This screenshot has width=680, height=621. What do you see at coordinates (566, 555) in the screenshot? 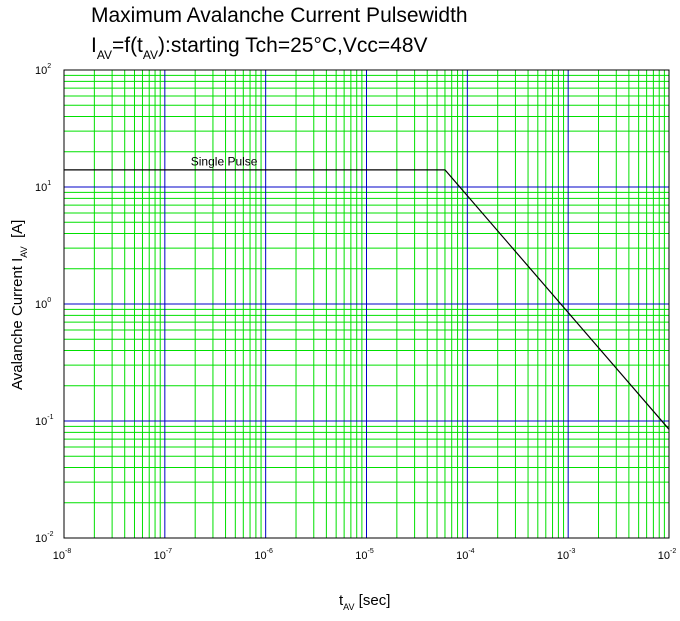
I see `x-tick-label: 10⁻³` at bounding box center [566, 555].